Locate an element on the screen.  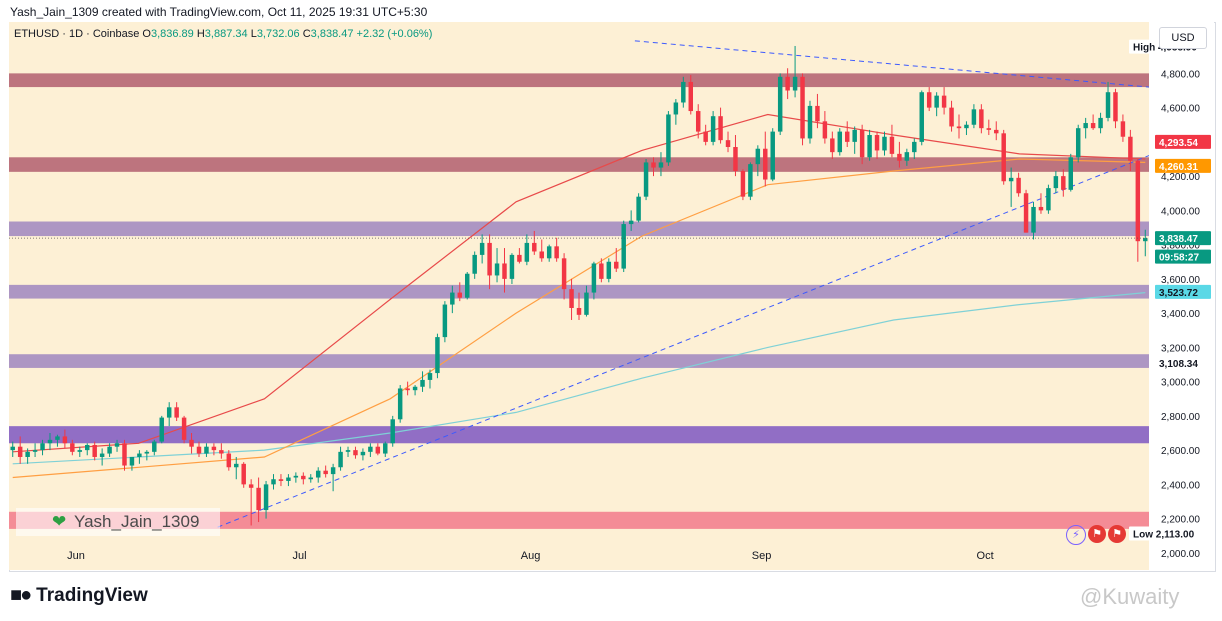
indicator-icons: ⚡ ⚑ ⚑ is located at coordinates (1096, 535).